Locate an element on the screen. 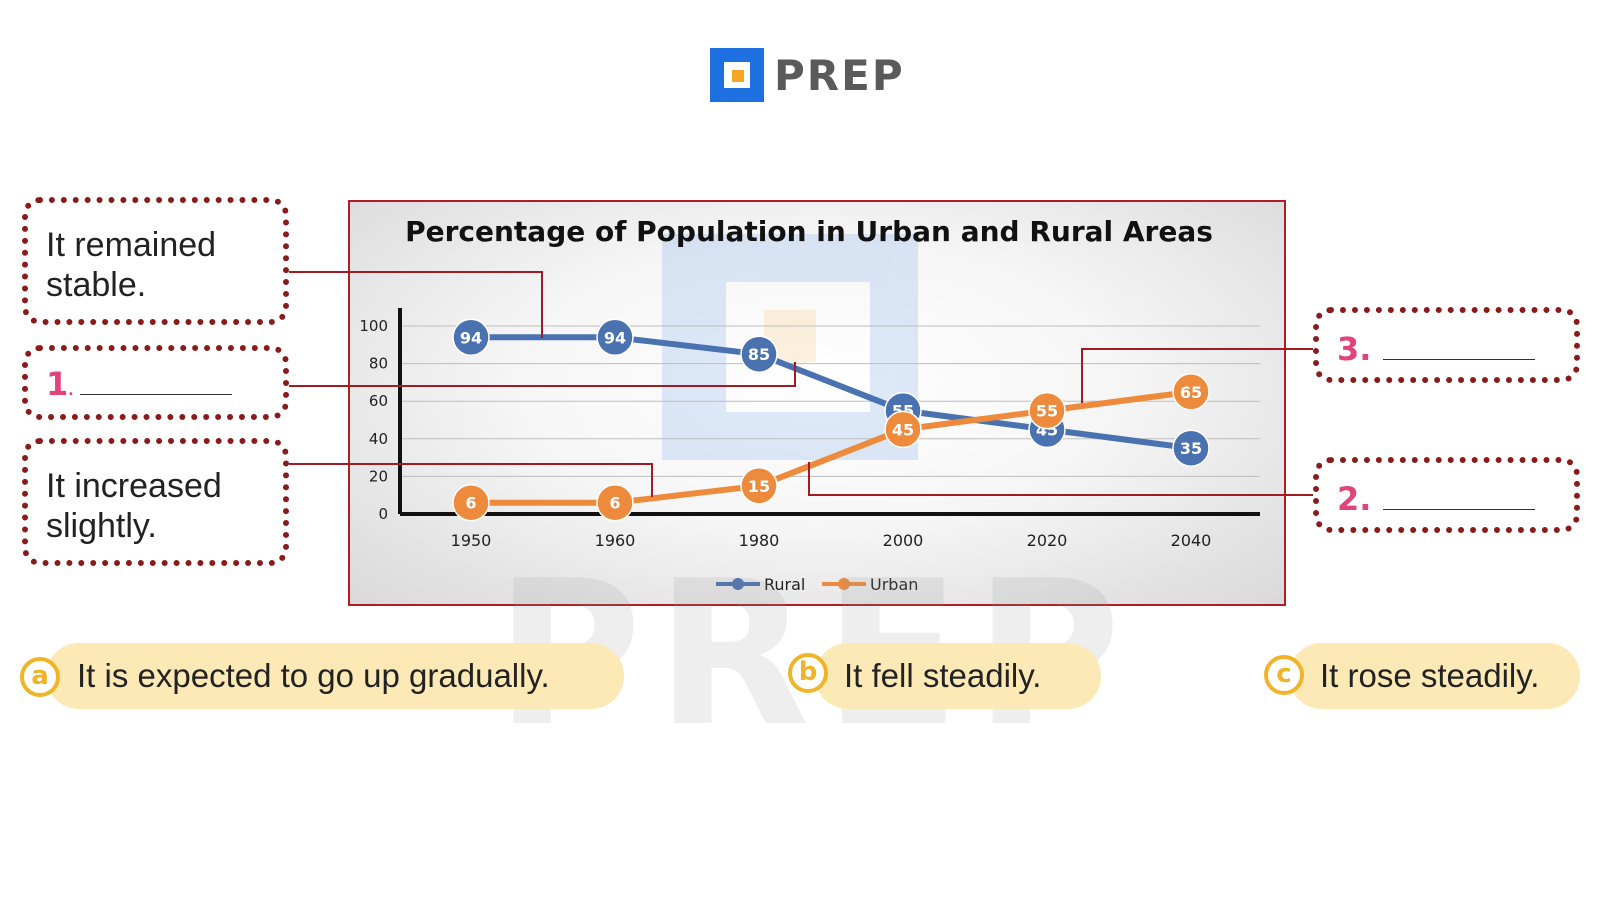 This screenshot has width=1600, height=900. prep-logo: PREP is located at coordinates (807, 75).